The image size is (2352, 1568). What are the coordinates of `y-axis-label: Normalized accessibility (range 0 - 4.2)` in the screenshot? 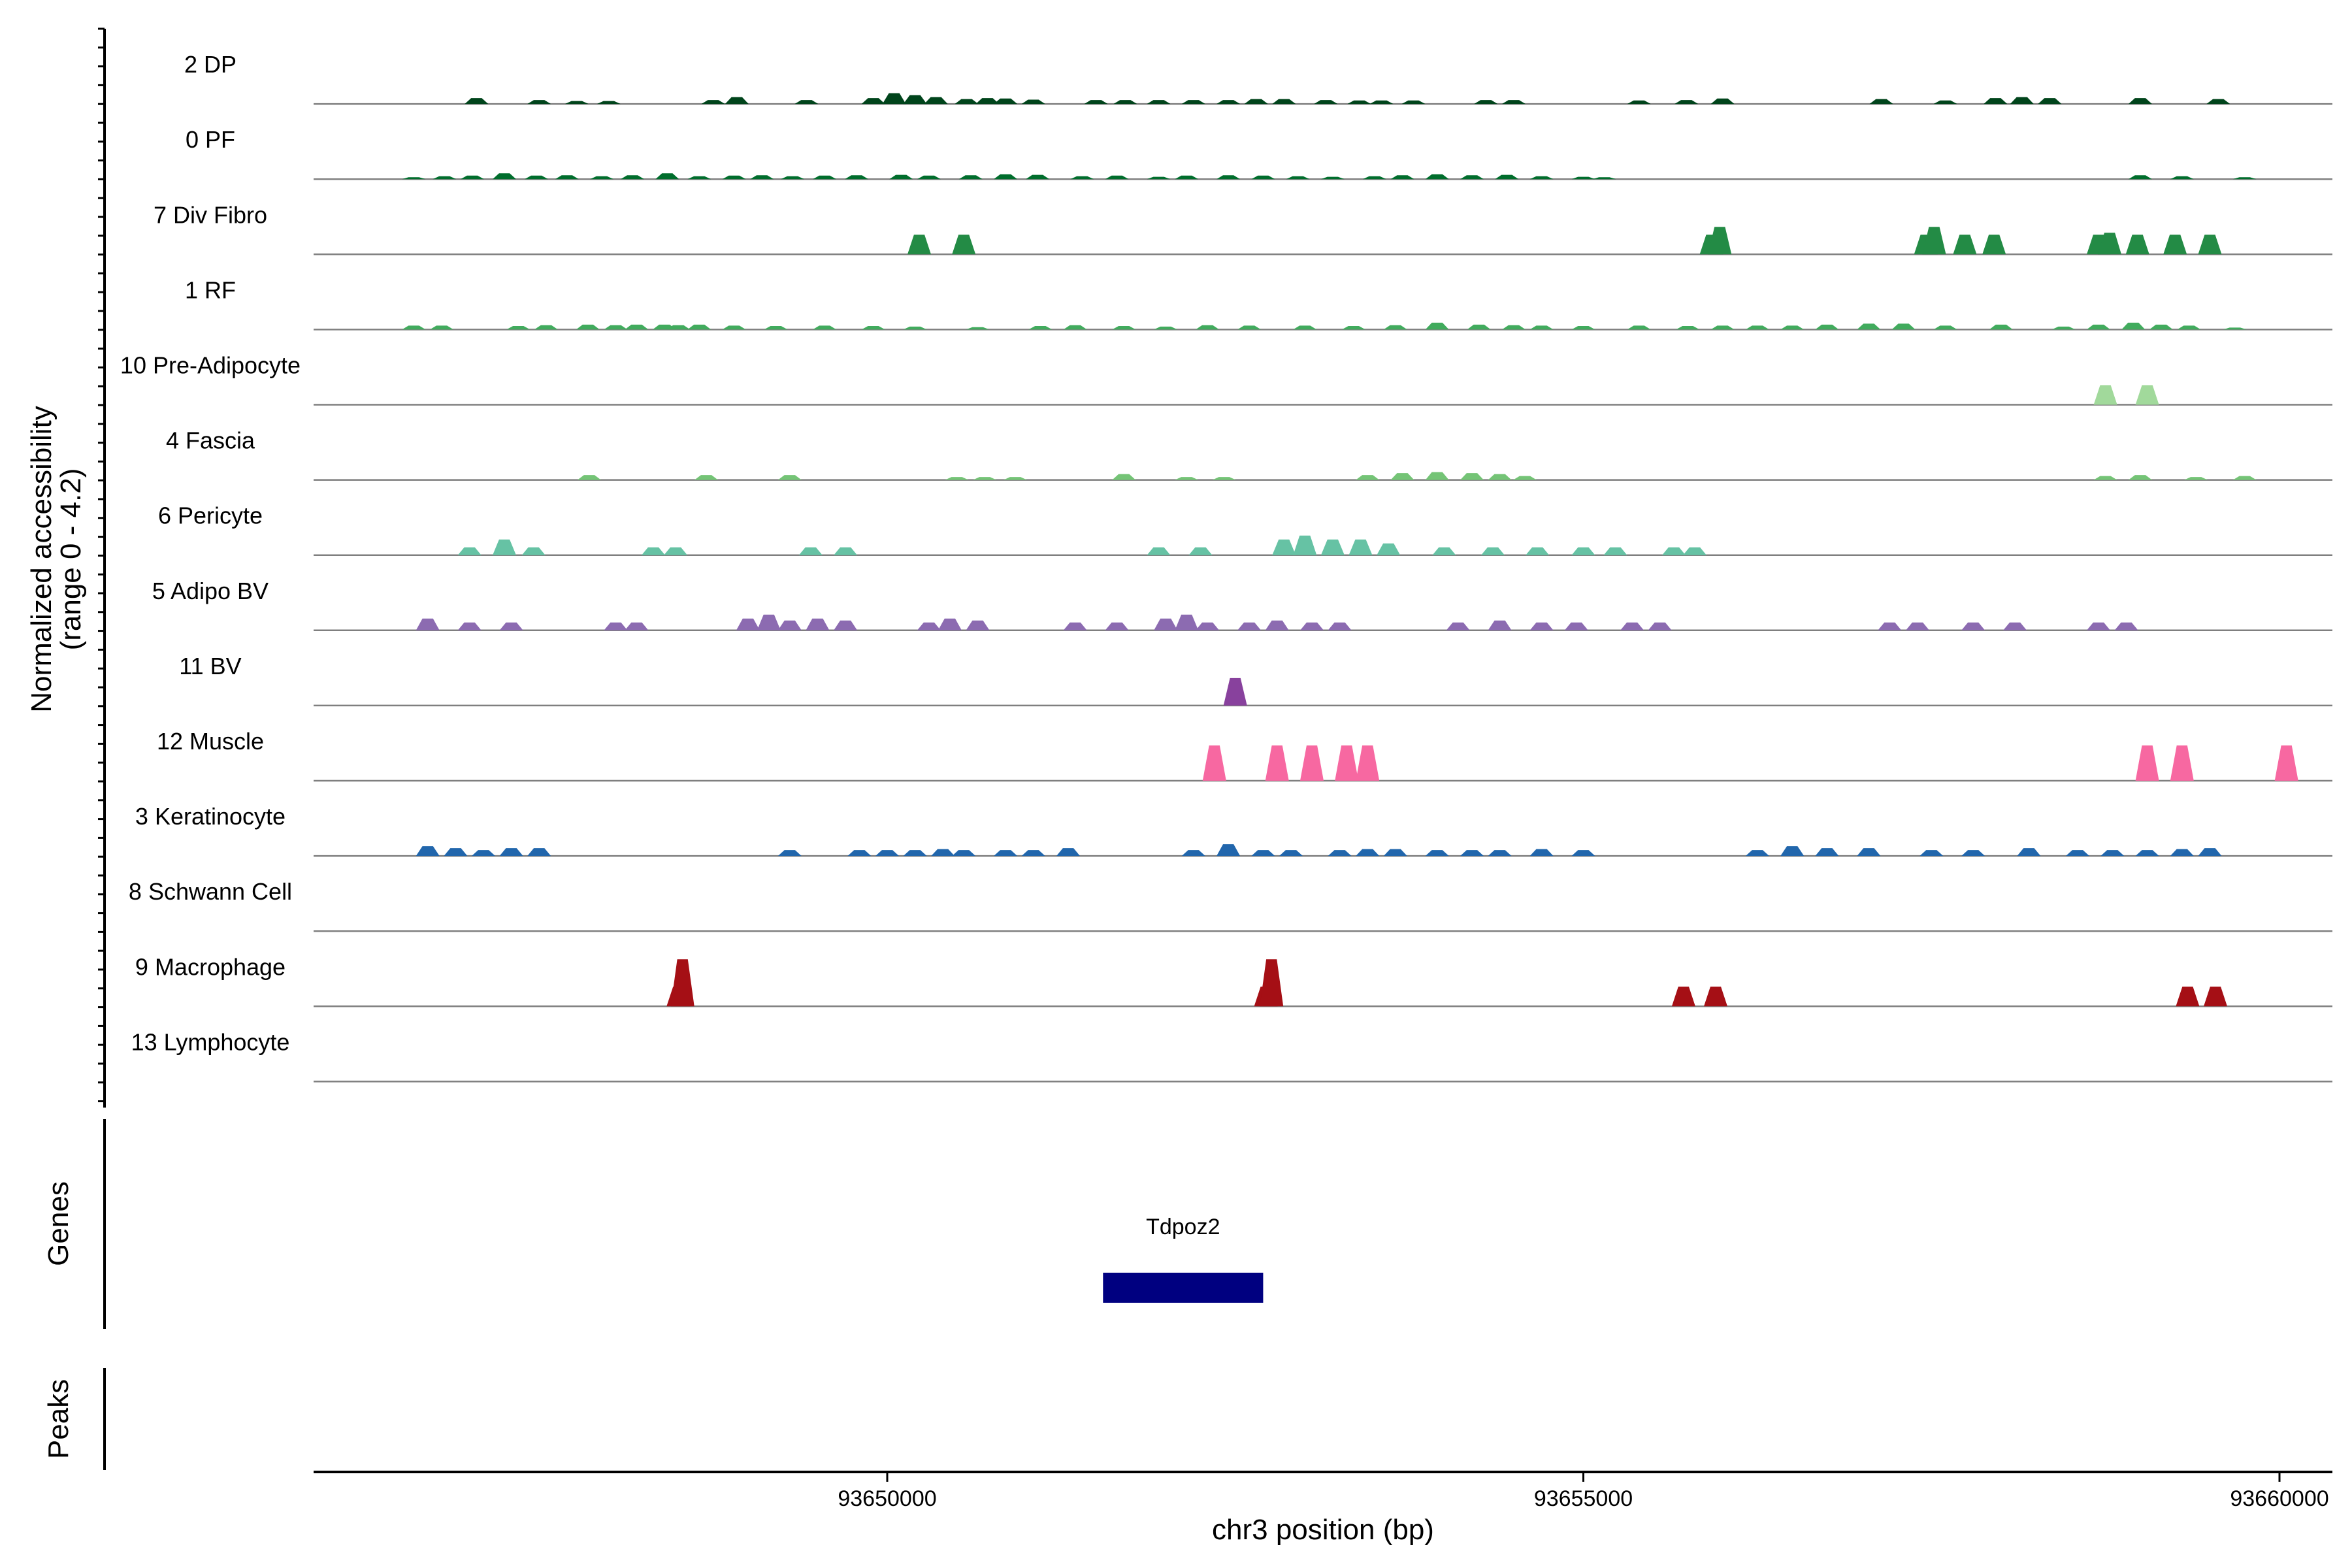 It's located at (56, 559).